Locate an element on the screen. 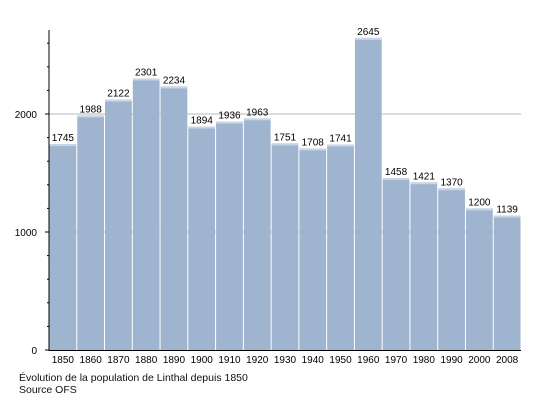 The height and width of the screenshot is (405, 550). bar-1960 is located at coordinates (368, 193).